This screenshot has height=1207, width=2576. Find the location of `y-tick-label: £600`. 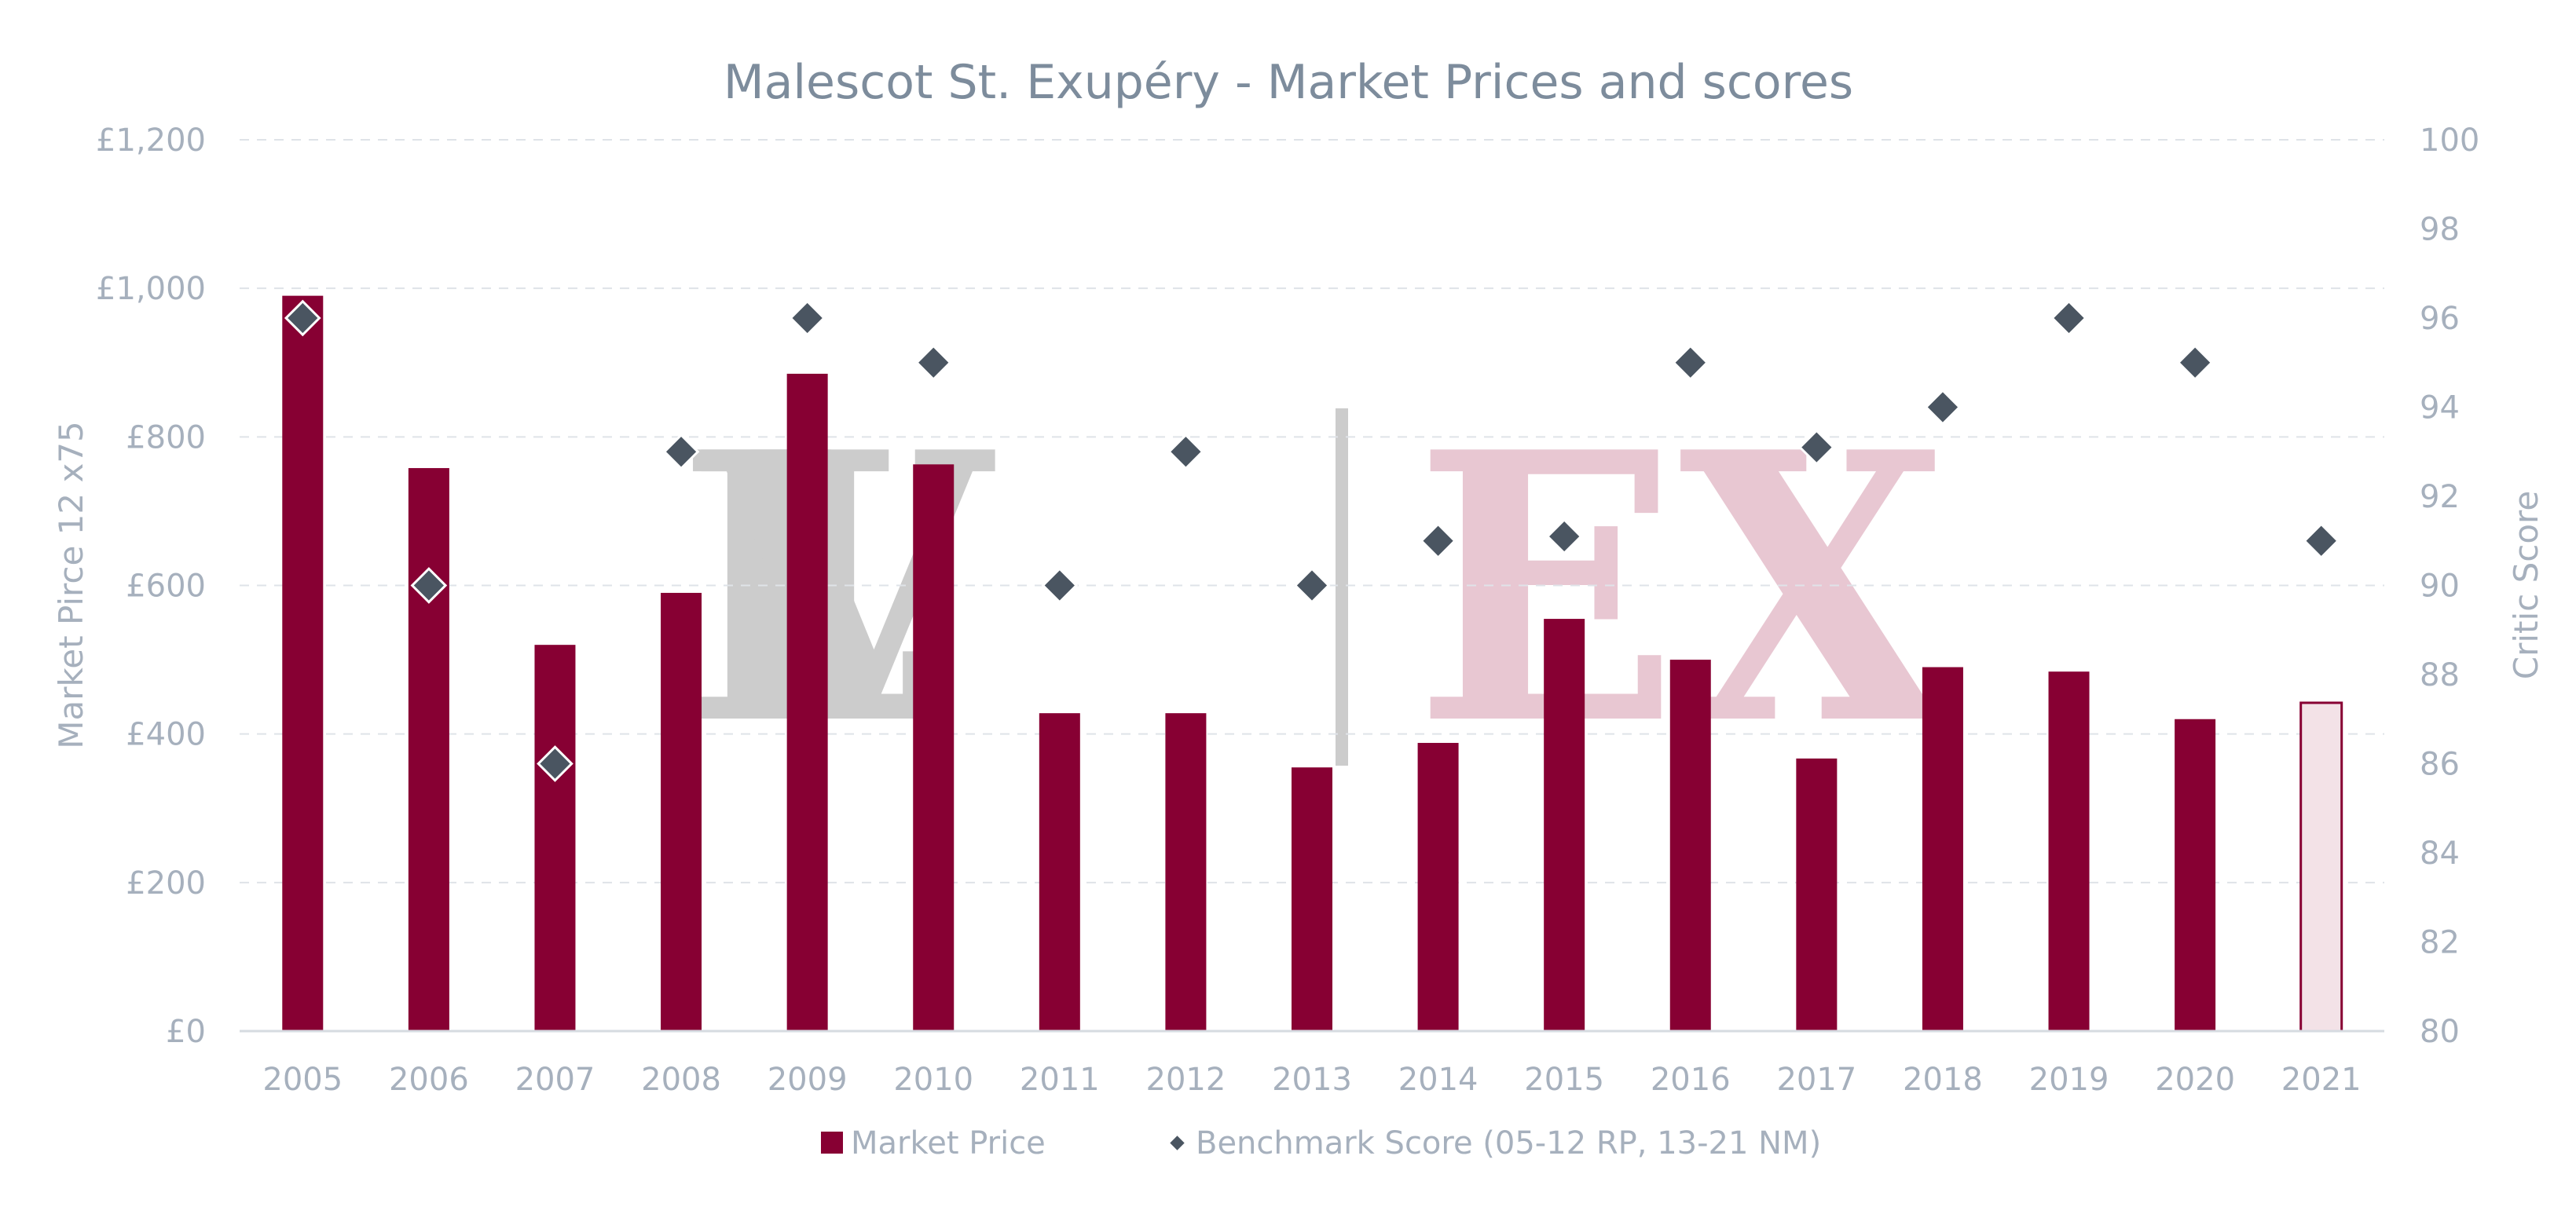

y-tick-label: £600 is located at coordinates (166, 587).